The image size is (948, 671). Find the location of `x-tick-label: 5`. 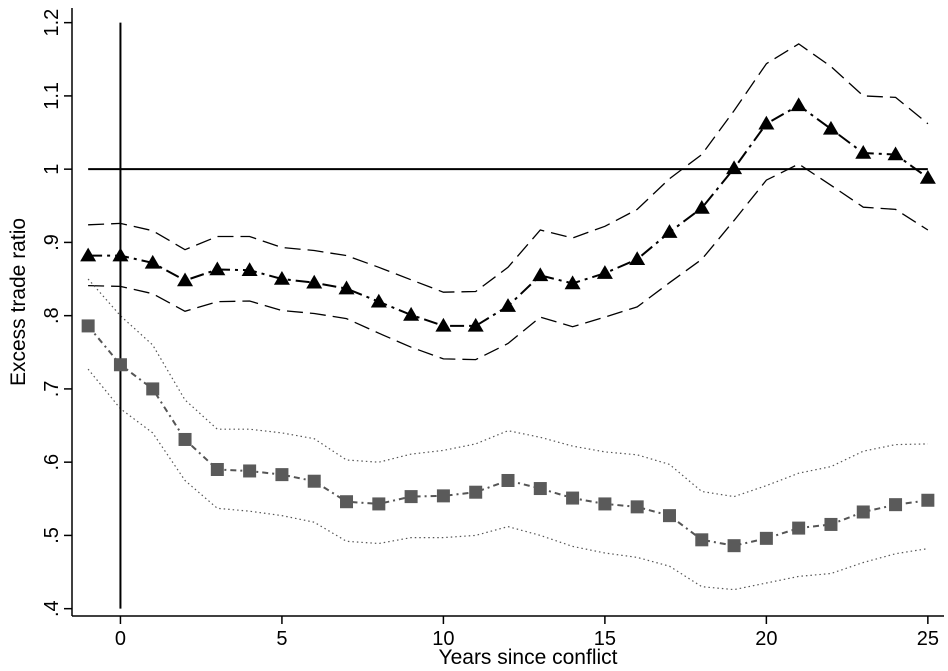

x-tick-label: 5 is located at coordinates (281, 639).